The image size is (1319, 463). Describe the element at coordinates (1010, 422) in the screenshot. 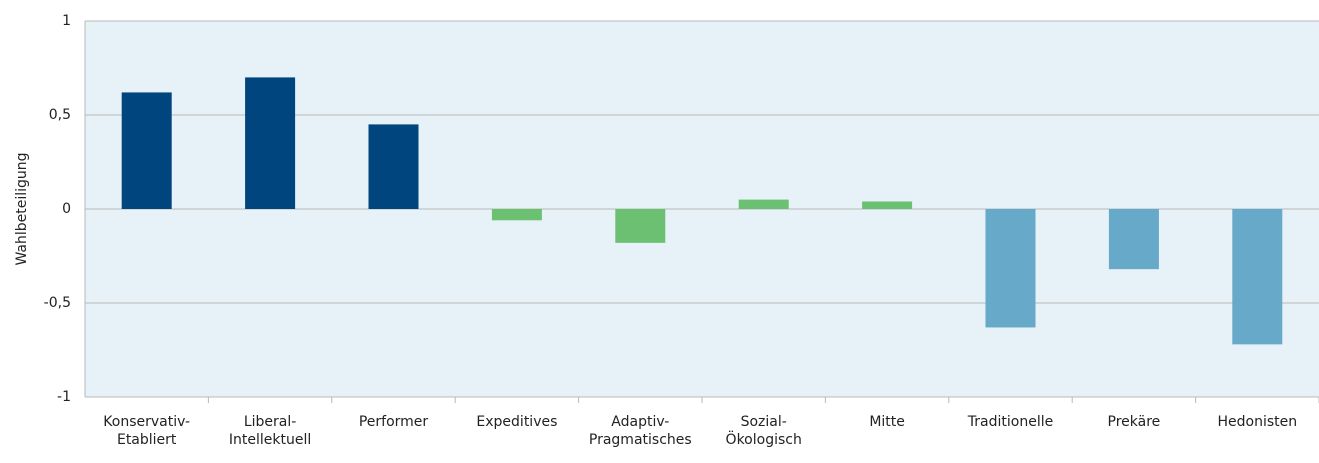

I see `x-tick-label: Traditionelle` at that location.